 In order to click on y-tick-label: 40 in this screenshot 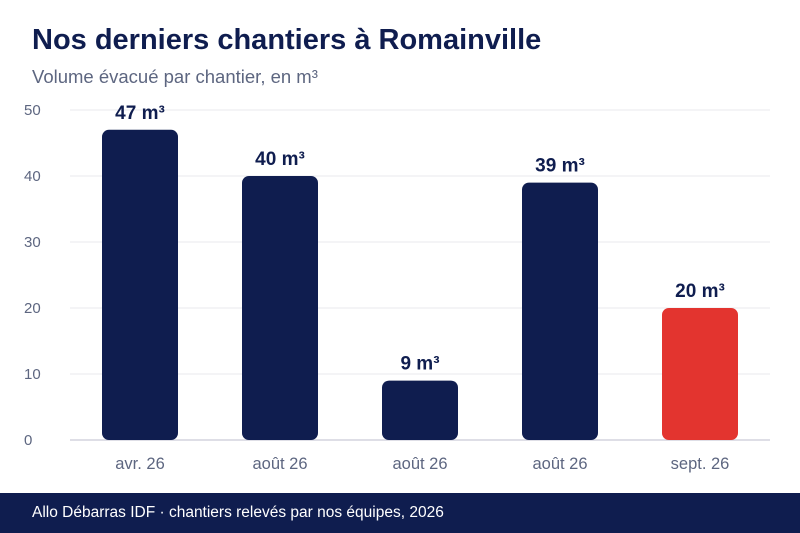, I will do `click(32, 176)`.